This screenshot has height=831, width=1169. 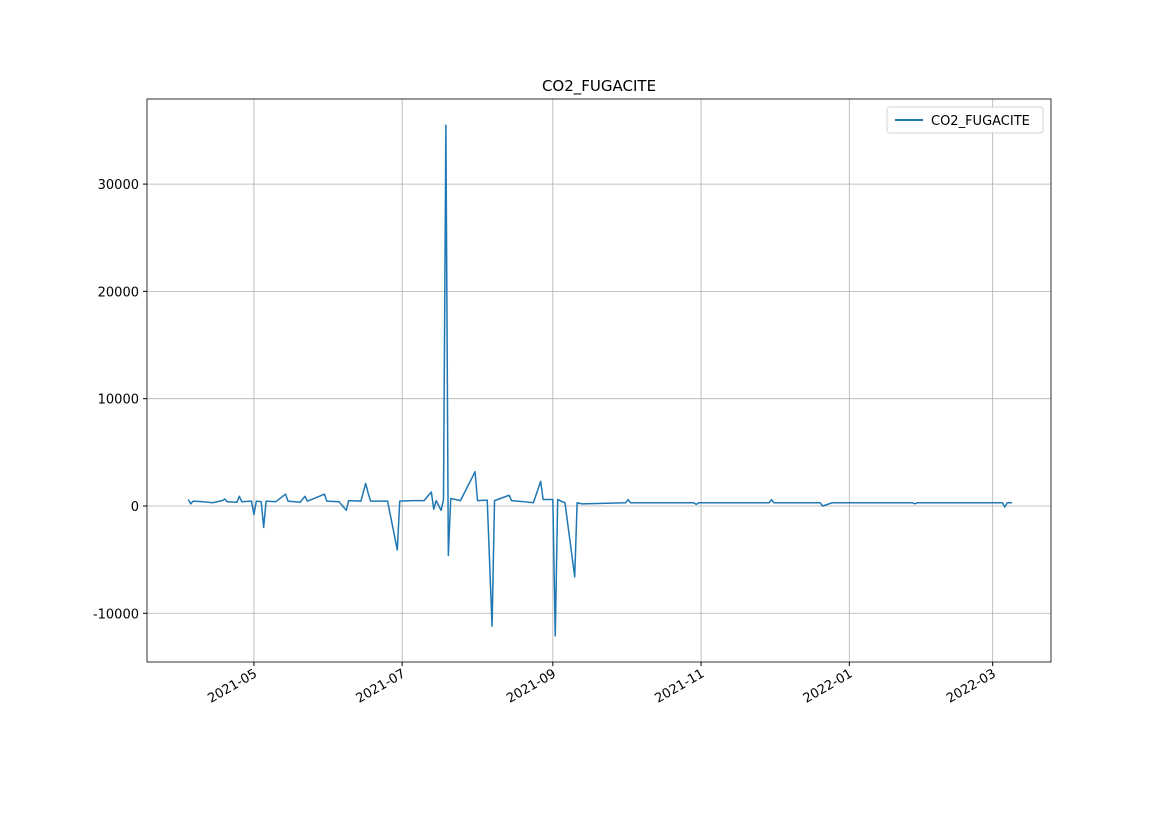 I want to click on legend-box, so click(x=965, y=120).